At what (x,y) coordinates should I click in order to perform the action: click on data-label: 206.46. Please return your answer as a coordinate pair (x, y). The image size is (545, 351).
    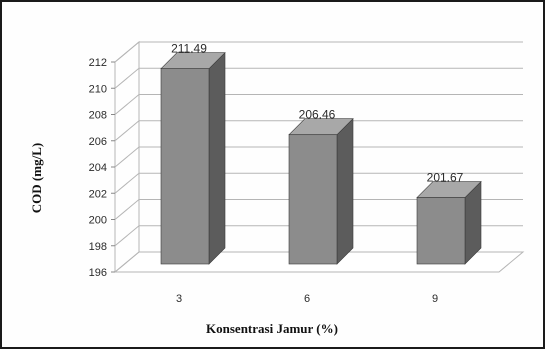
    Looking at the image, I should click on (317, 115).